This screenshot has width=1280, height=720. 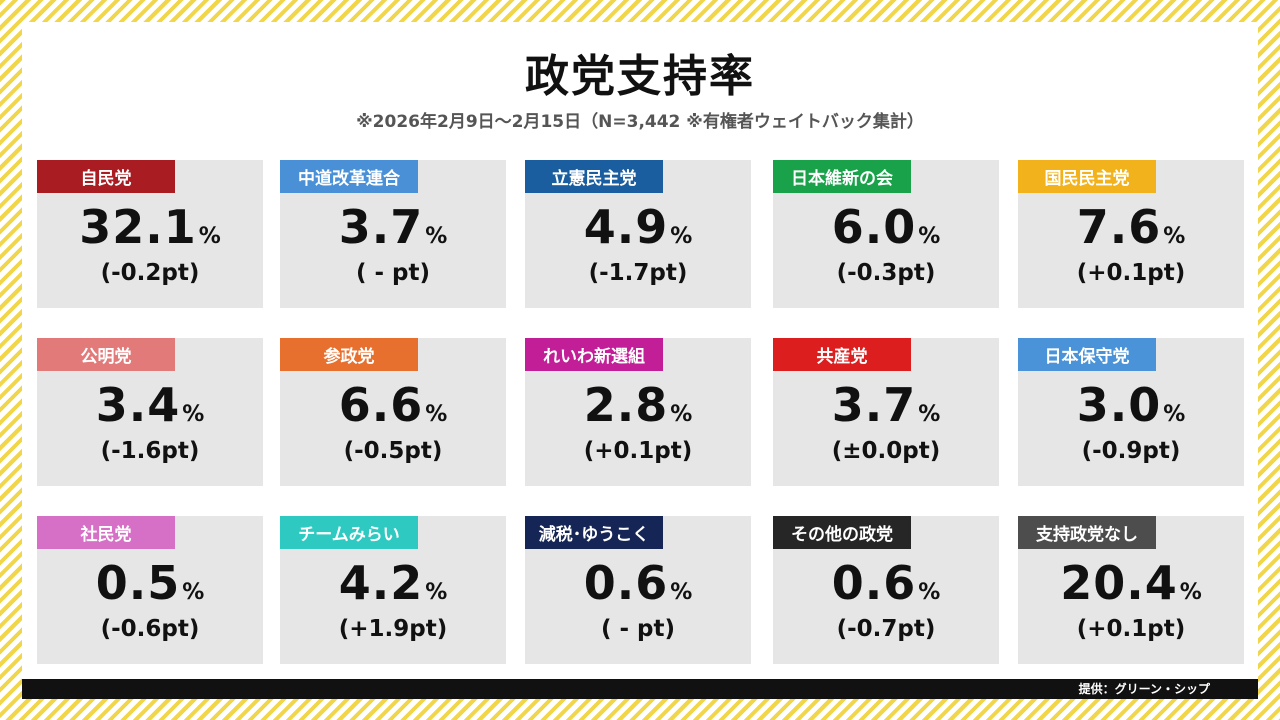 I want to click on support-rate-line: 4.2%, so click(x=393, y=583).